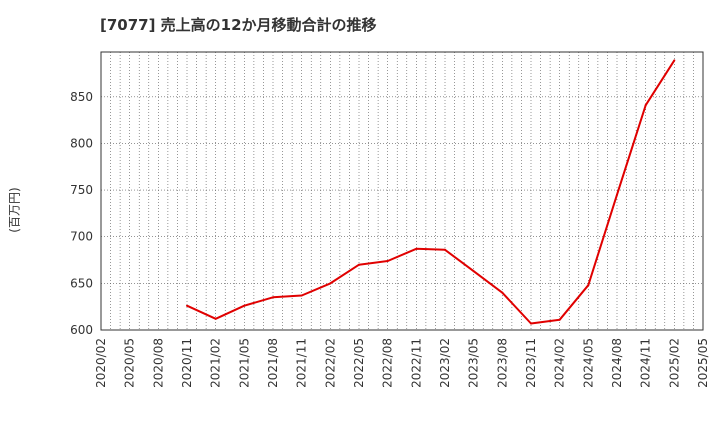  What do you see at coordinates (81, 213) in the screenshot?
I see `y-axis: 600 650 700 750 800 850` at bounding box center [81, 213].